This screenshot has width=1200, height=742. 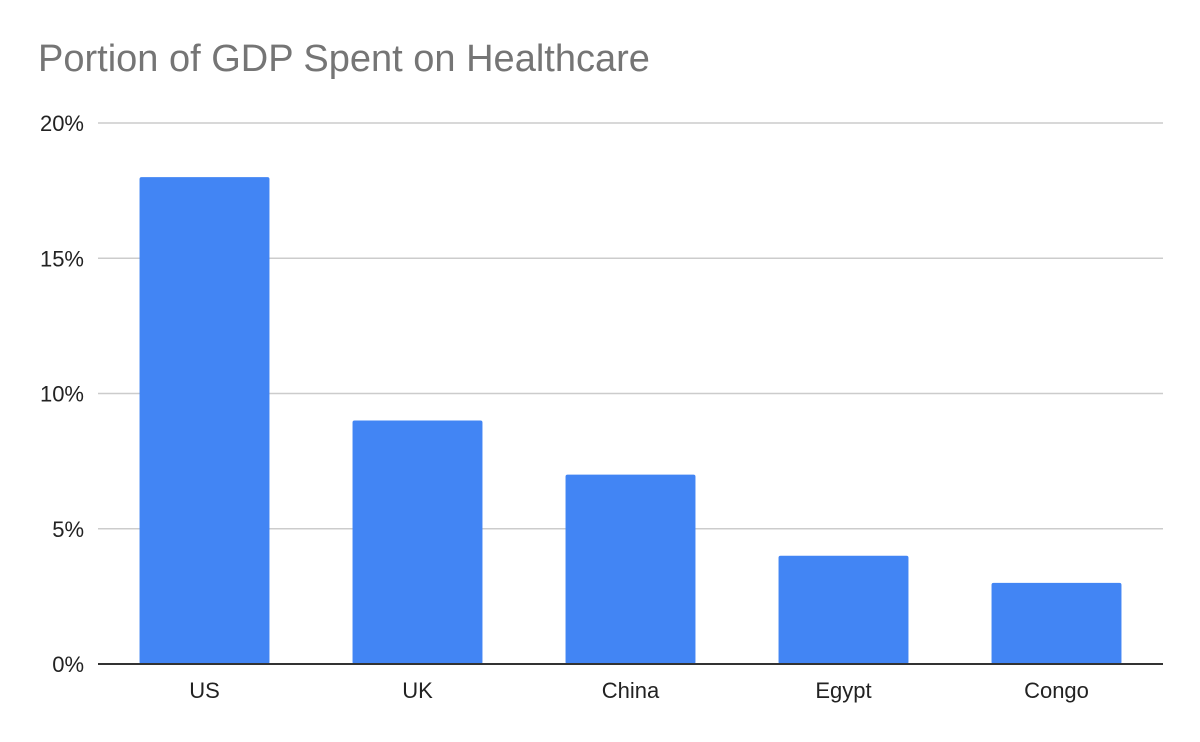 What do you see at coordinates (631, 690) in the screenshot?
I see `x-tick-label: China` at bounding box center [631, 690].